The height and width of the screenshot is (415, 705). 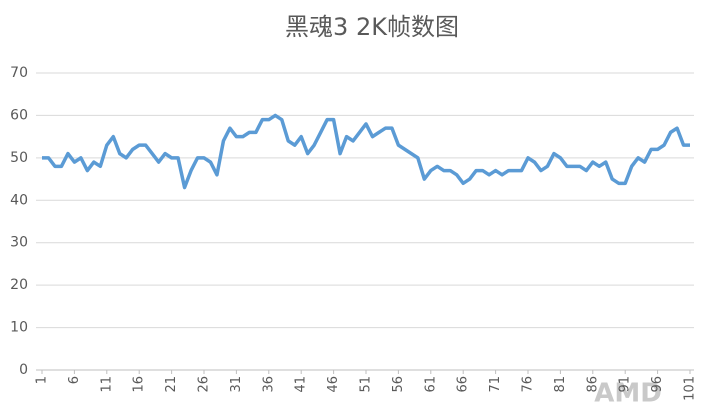 What do you see at coordinates (628, 394) in the screenshot?
I see `watermark: AMD` at bounding box center [628, 394].